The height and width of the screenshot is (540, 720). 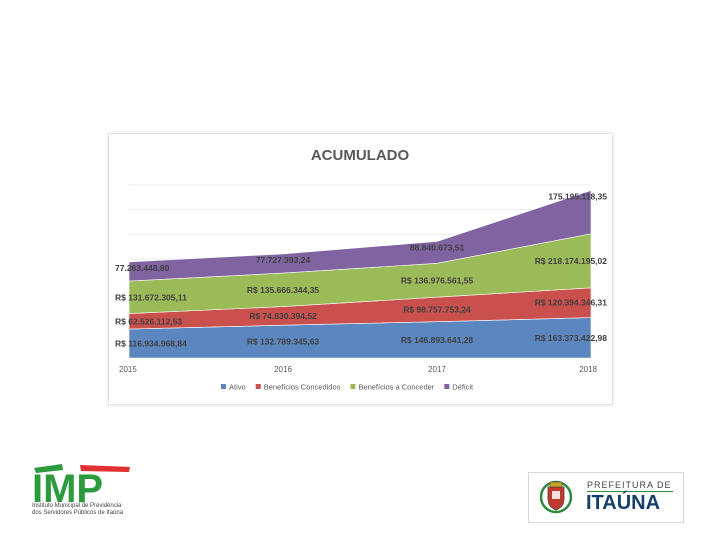 I want to click on data-label-beneficios-a-conceder: R$ 135.666.344,35, so click(x=283, y=290).